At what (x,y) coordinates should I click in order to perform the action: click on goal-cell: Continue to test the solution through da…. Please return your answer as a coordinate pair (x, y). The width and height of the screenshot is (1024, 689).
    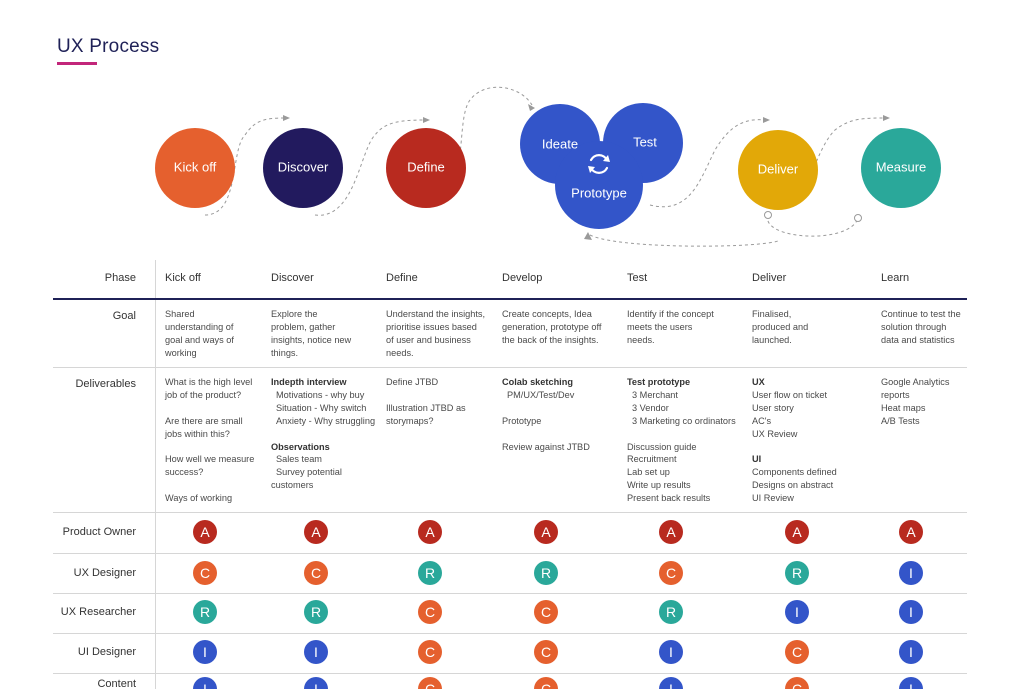
    Looking at the image, I should click on (921, 327).